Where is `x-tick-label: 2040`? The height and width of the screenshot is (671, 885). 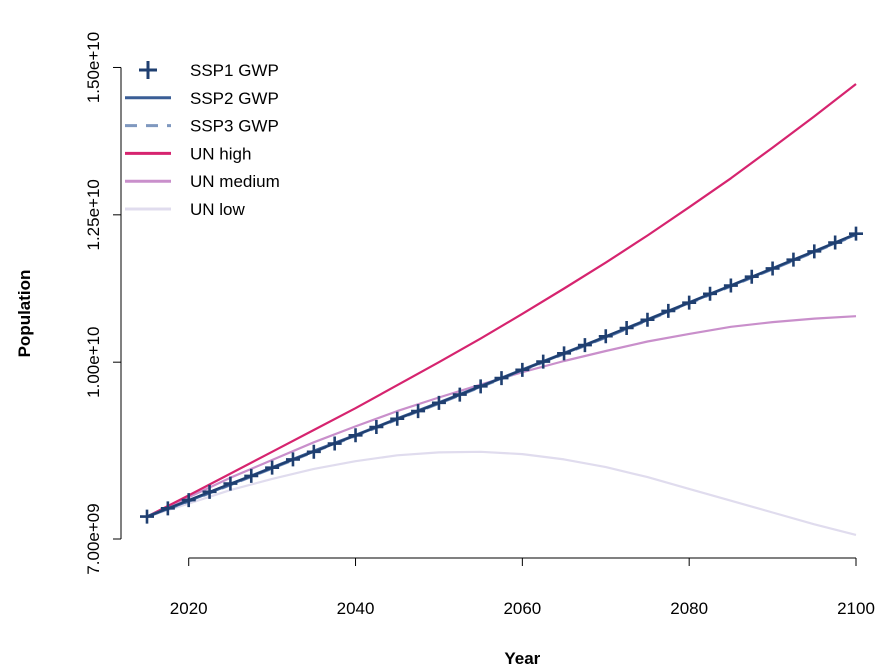
x-tick-label: 2040 is located at coordinates (356, 608).